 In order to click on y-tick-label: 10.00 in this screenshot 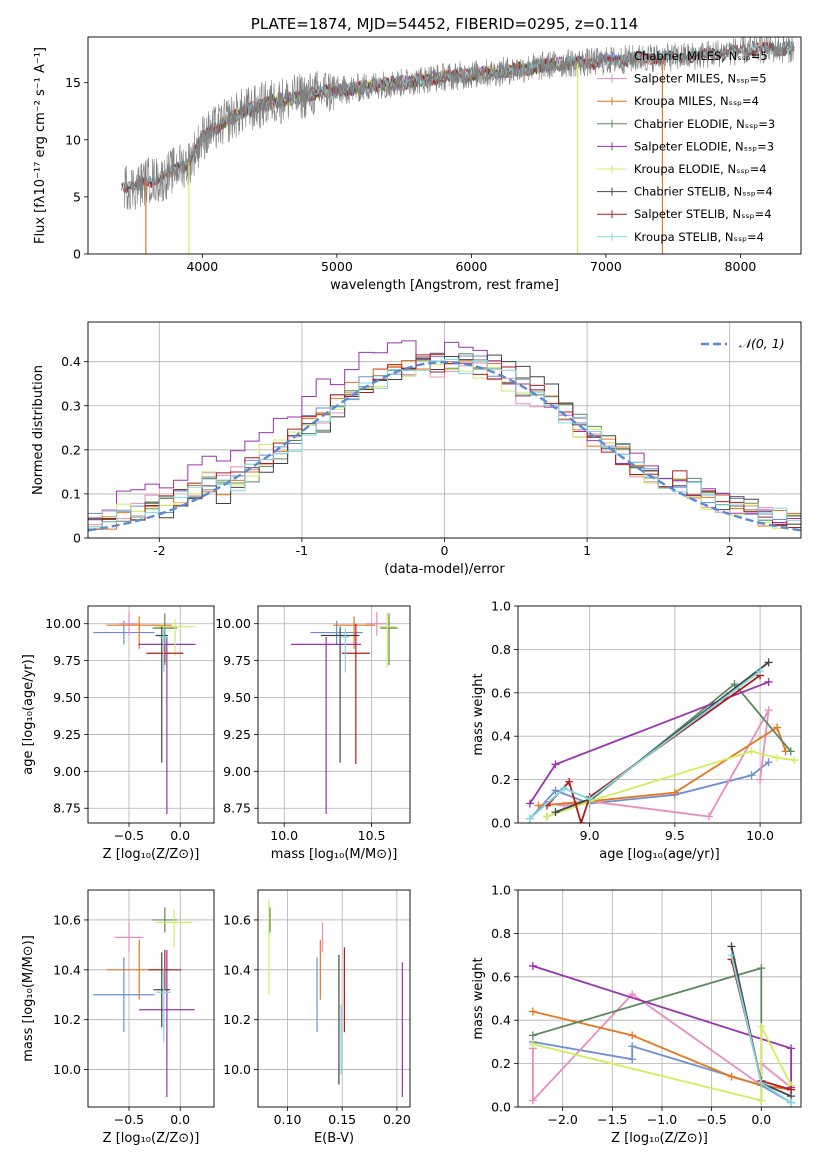, I will do `click(233, 623)`.